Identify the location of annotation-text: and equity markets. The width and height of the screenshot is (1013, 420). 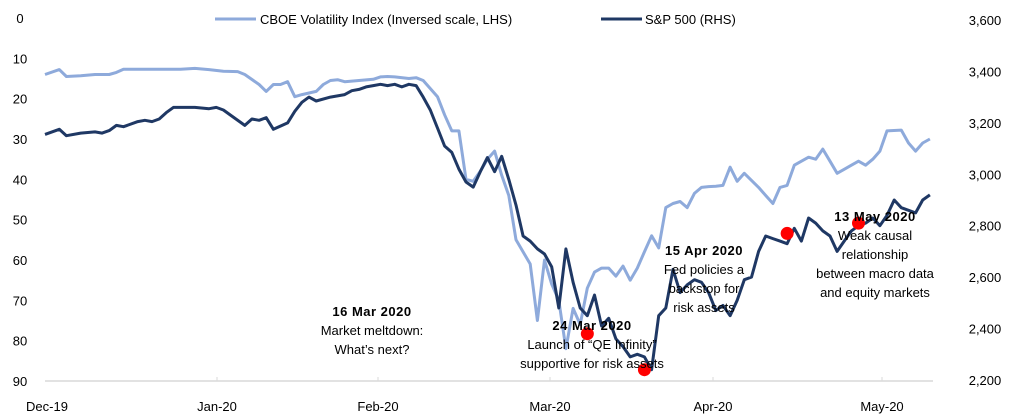
(875, 292).